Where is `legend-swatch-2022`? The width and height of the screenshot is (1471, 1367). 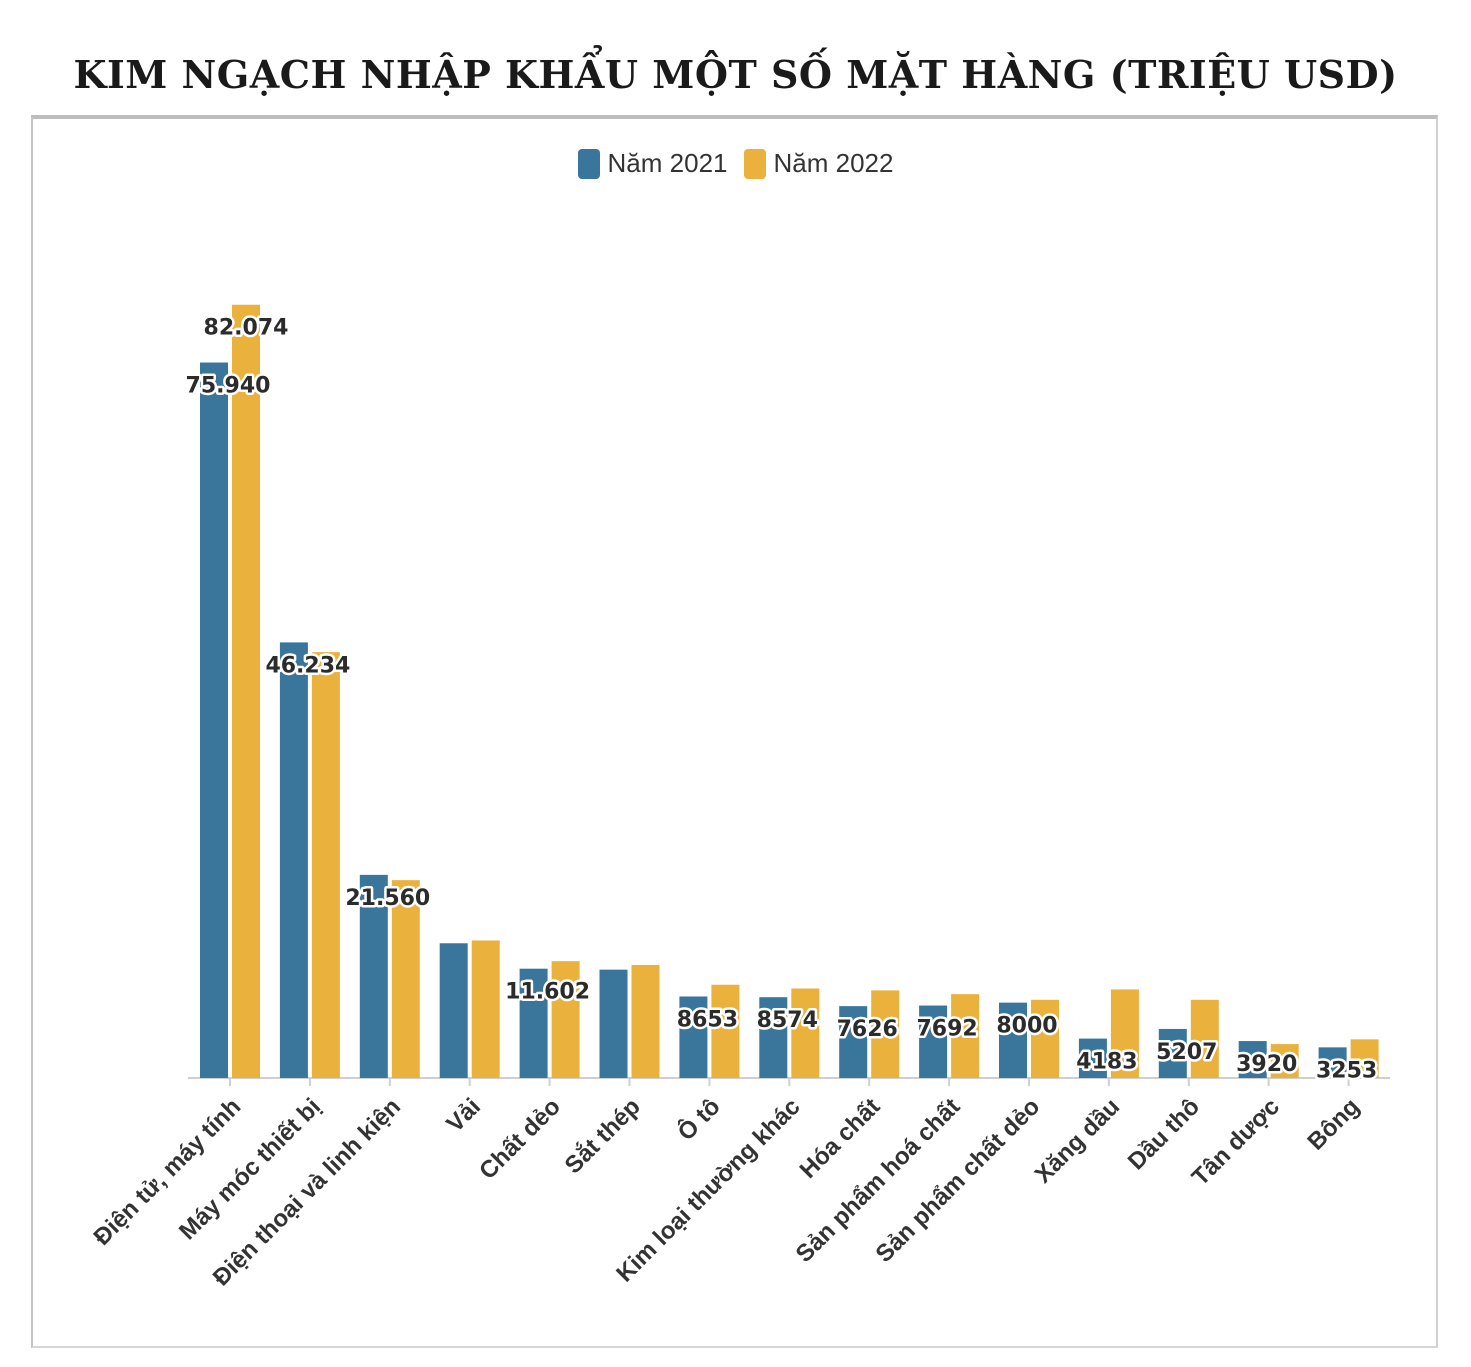
legend-swatch-2022 is located at coordinates (754, 163).